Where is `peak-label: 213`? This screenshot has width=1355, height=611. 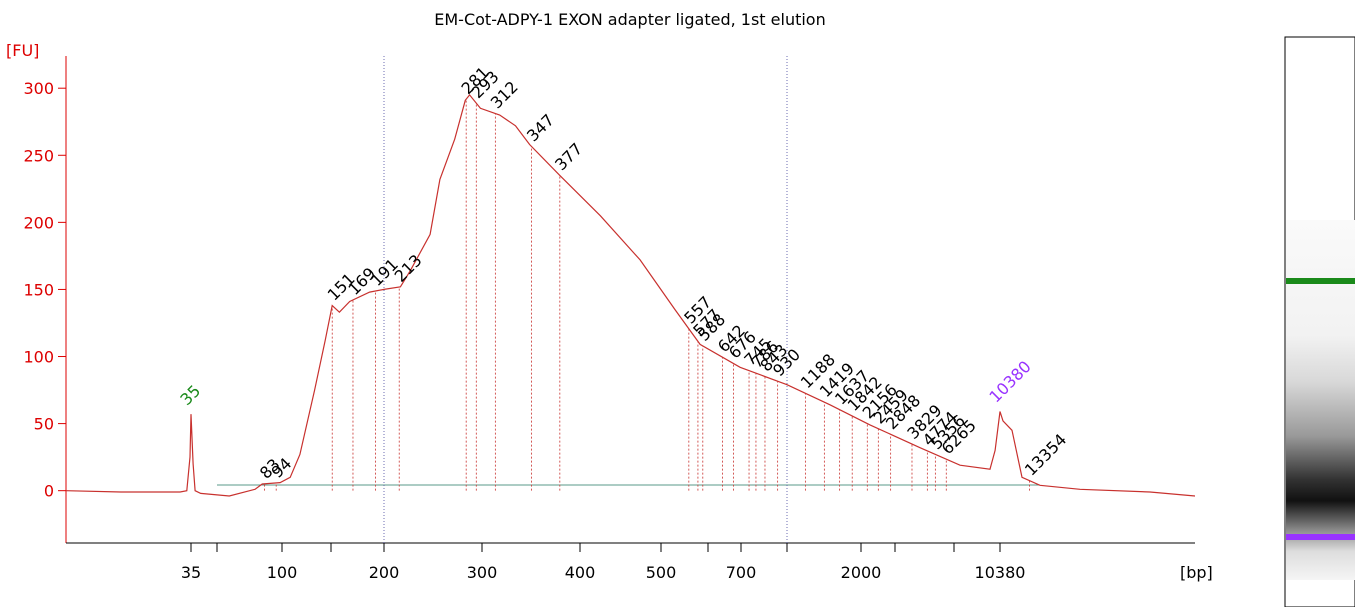
peak-label: 213 is located at coordinates (408, 268).